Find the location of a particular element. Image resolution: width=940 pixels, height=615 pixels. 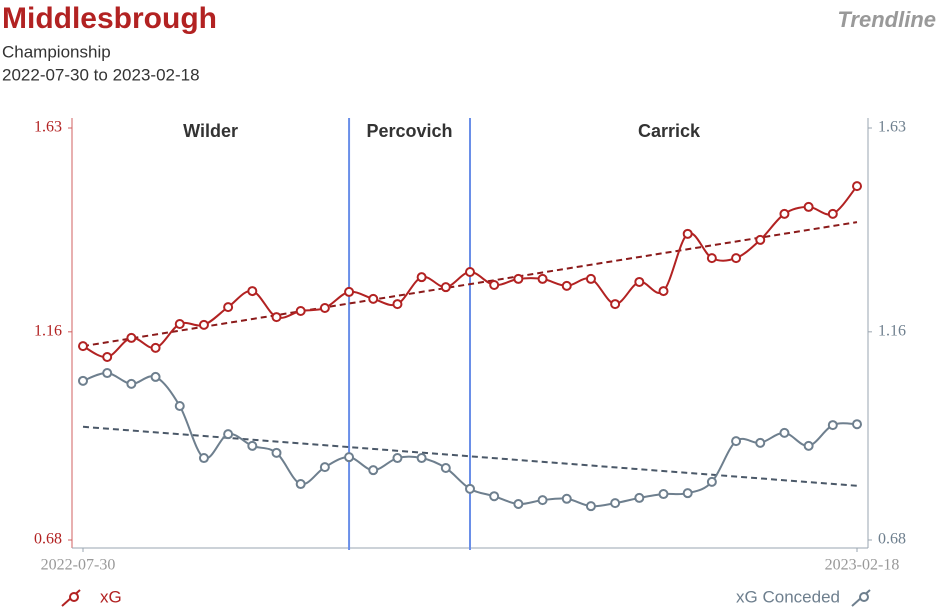

chart-title: Middlesbrough is located at coordinates (109, 18).